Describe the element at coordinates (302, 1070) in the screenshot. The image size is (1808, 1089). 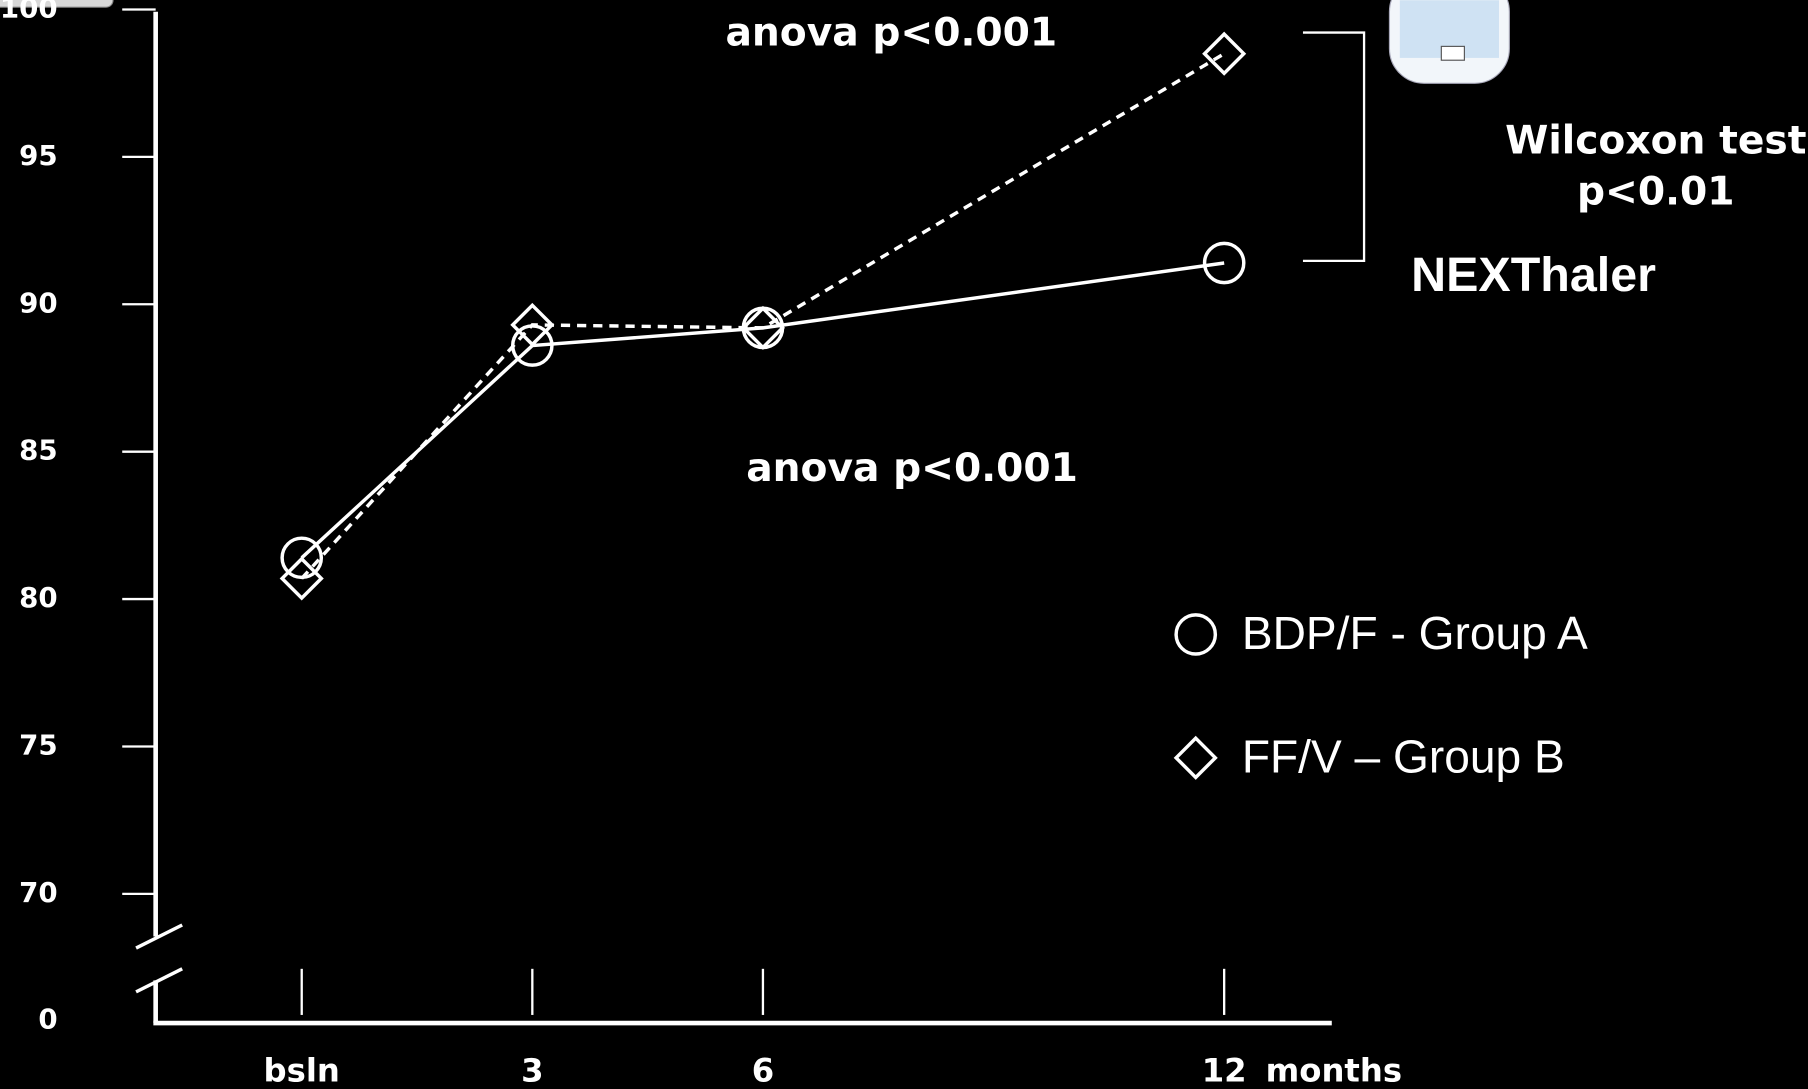
I see `x-tick-label: bsln` at that location.